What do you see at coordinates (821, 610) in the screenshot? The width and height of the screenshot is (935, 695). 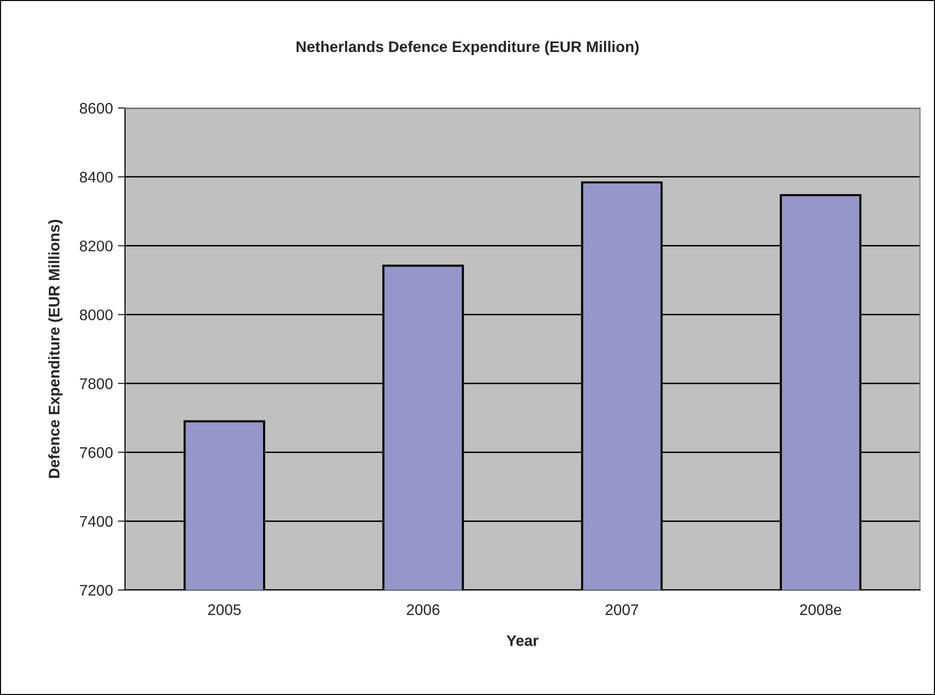 I see `x-tick-label: 2008e` at bounding box center [821, 610].